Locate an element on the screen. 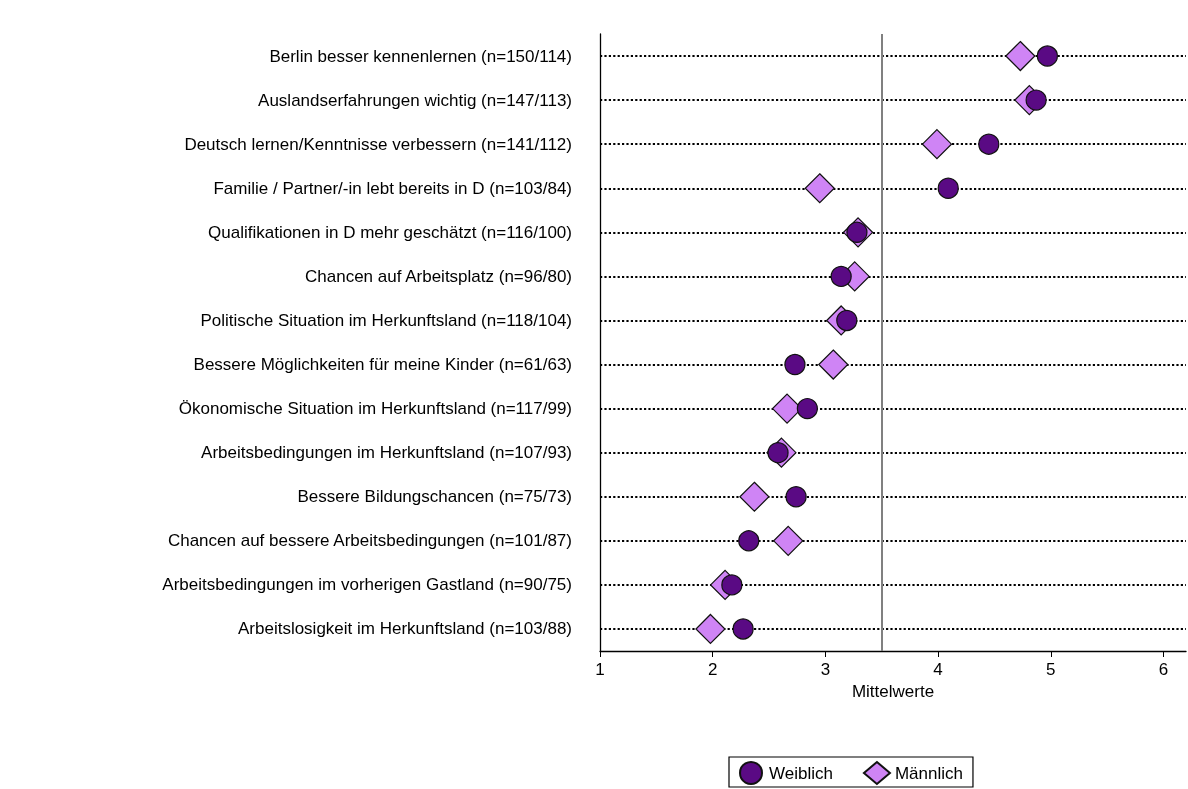 Image resolution: width=1188 pixels, height=789 pixels. y-tick-label: Ökonomische Situation im Herkunftsland (n=117/99) is located at coordinates (375, 409).